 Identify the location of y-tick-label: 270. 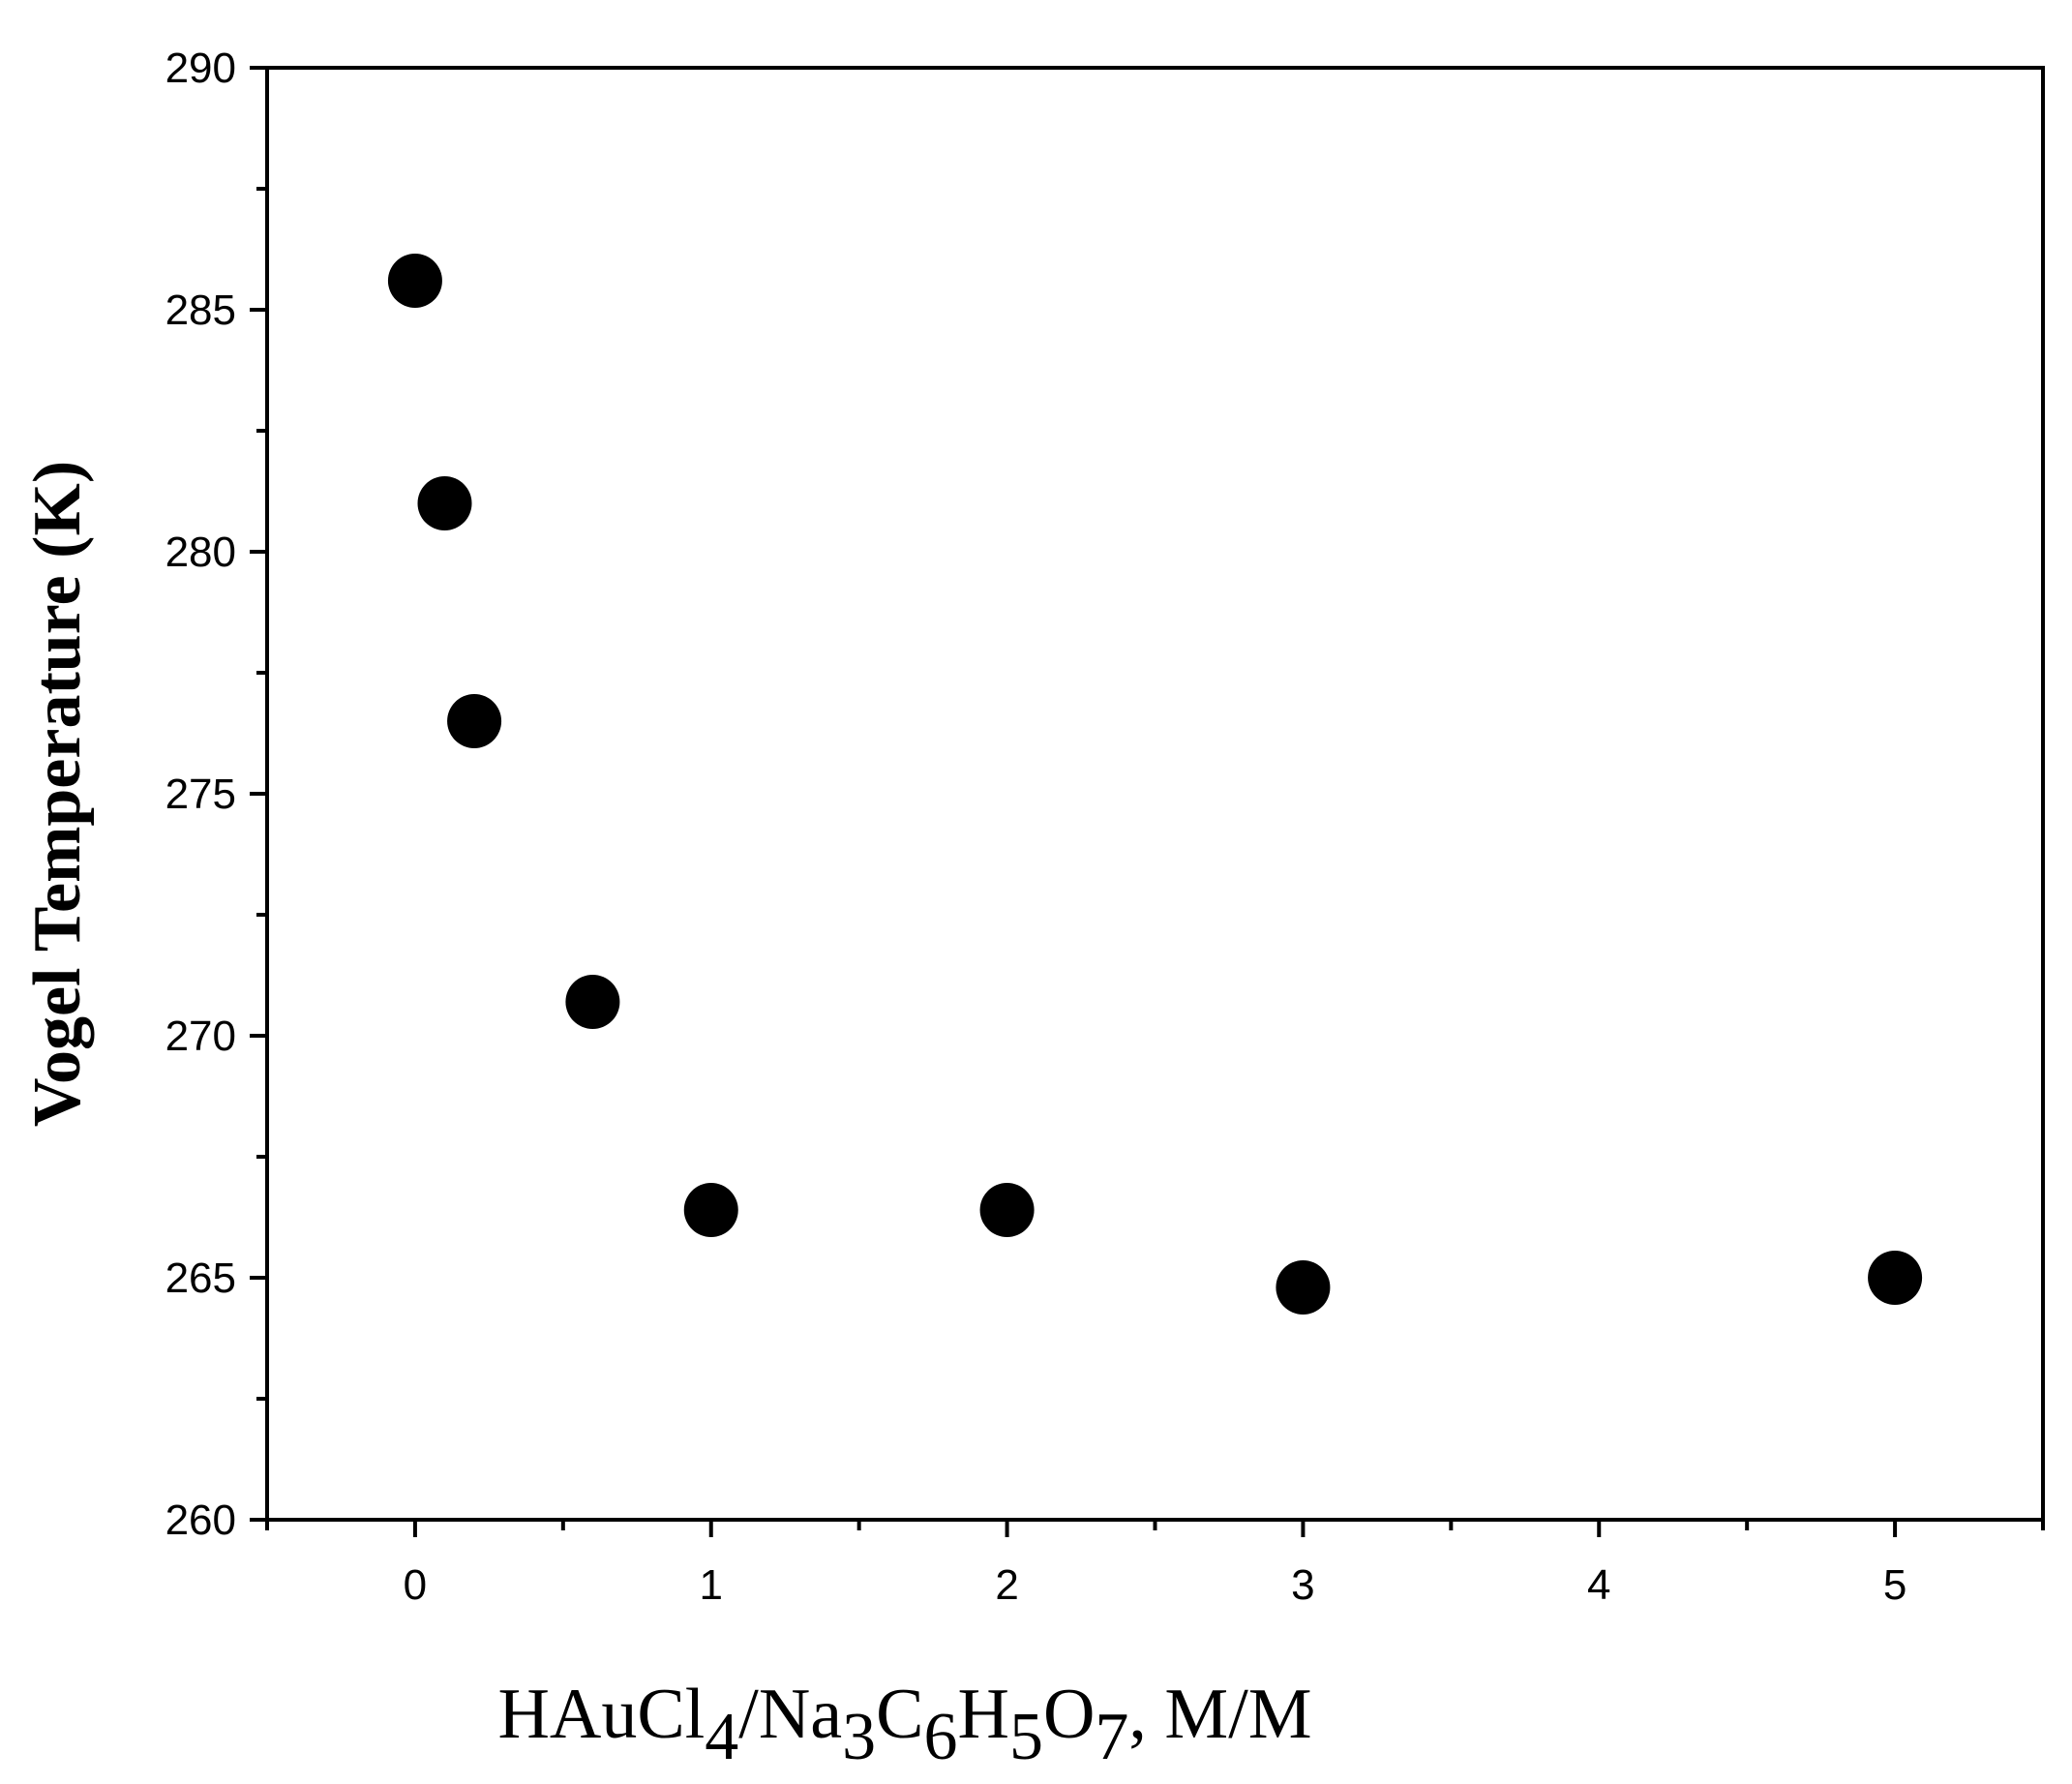
(200, 1036).